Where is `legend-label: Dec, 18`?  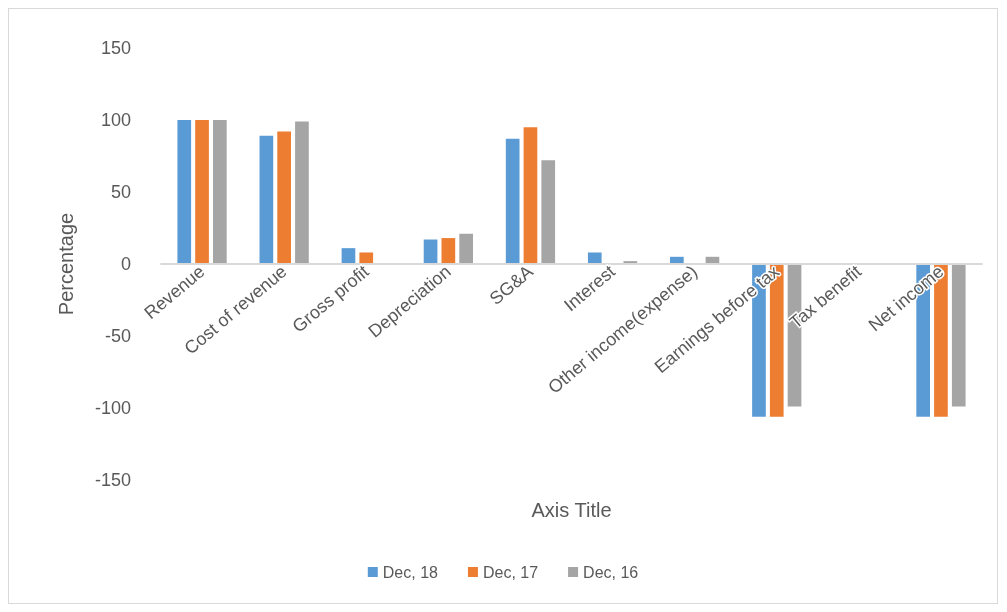 legend-label: Dec, 18 is located at coordinates (410, 572).